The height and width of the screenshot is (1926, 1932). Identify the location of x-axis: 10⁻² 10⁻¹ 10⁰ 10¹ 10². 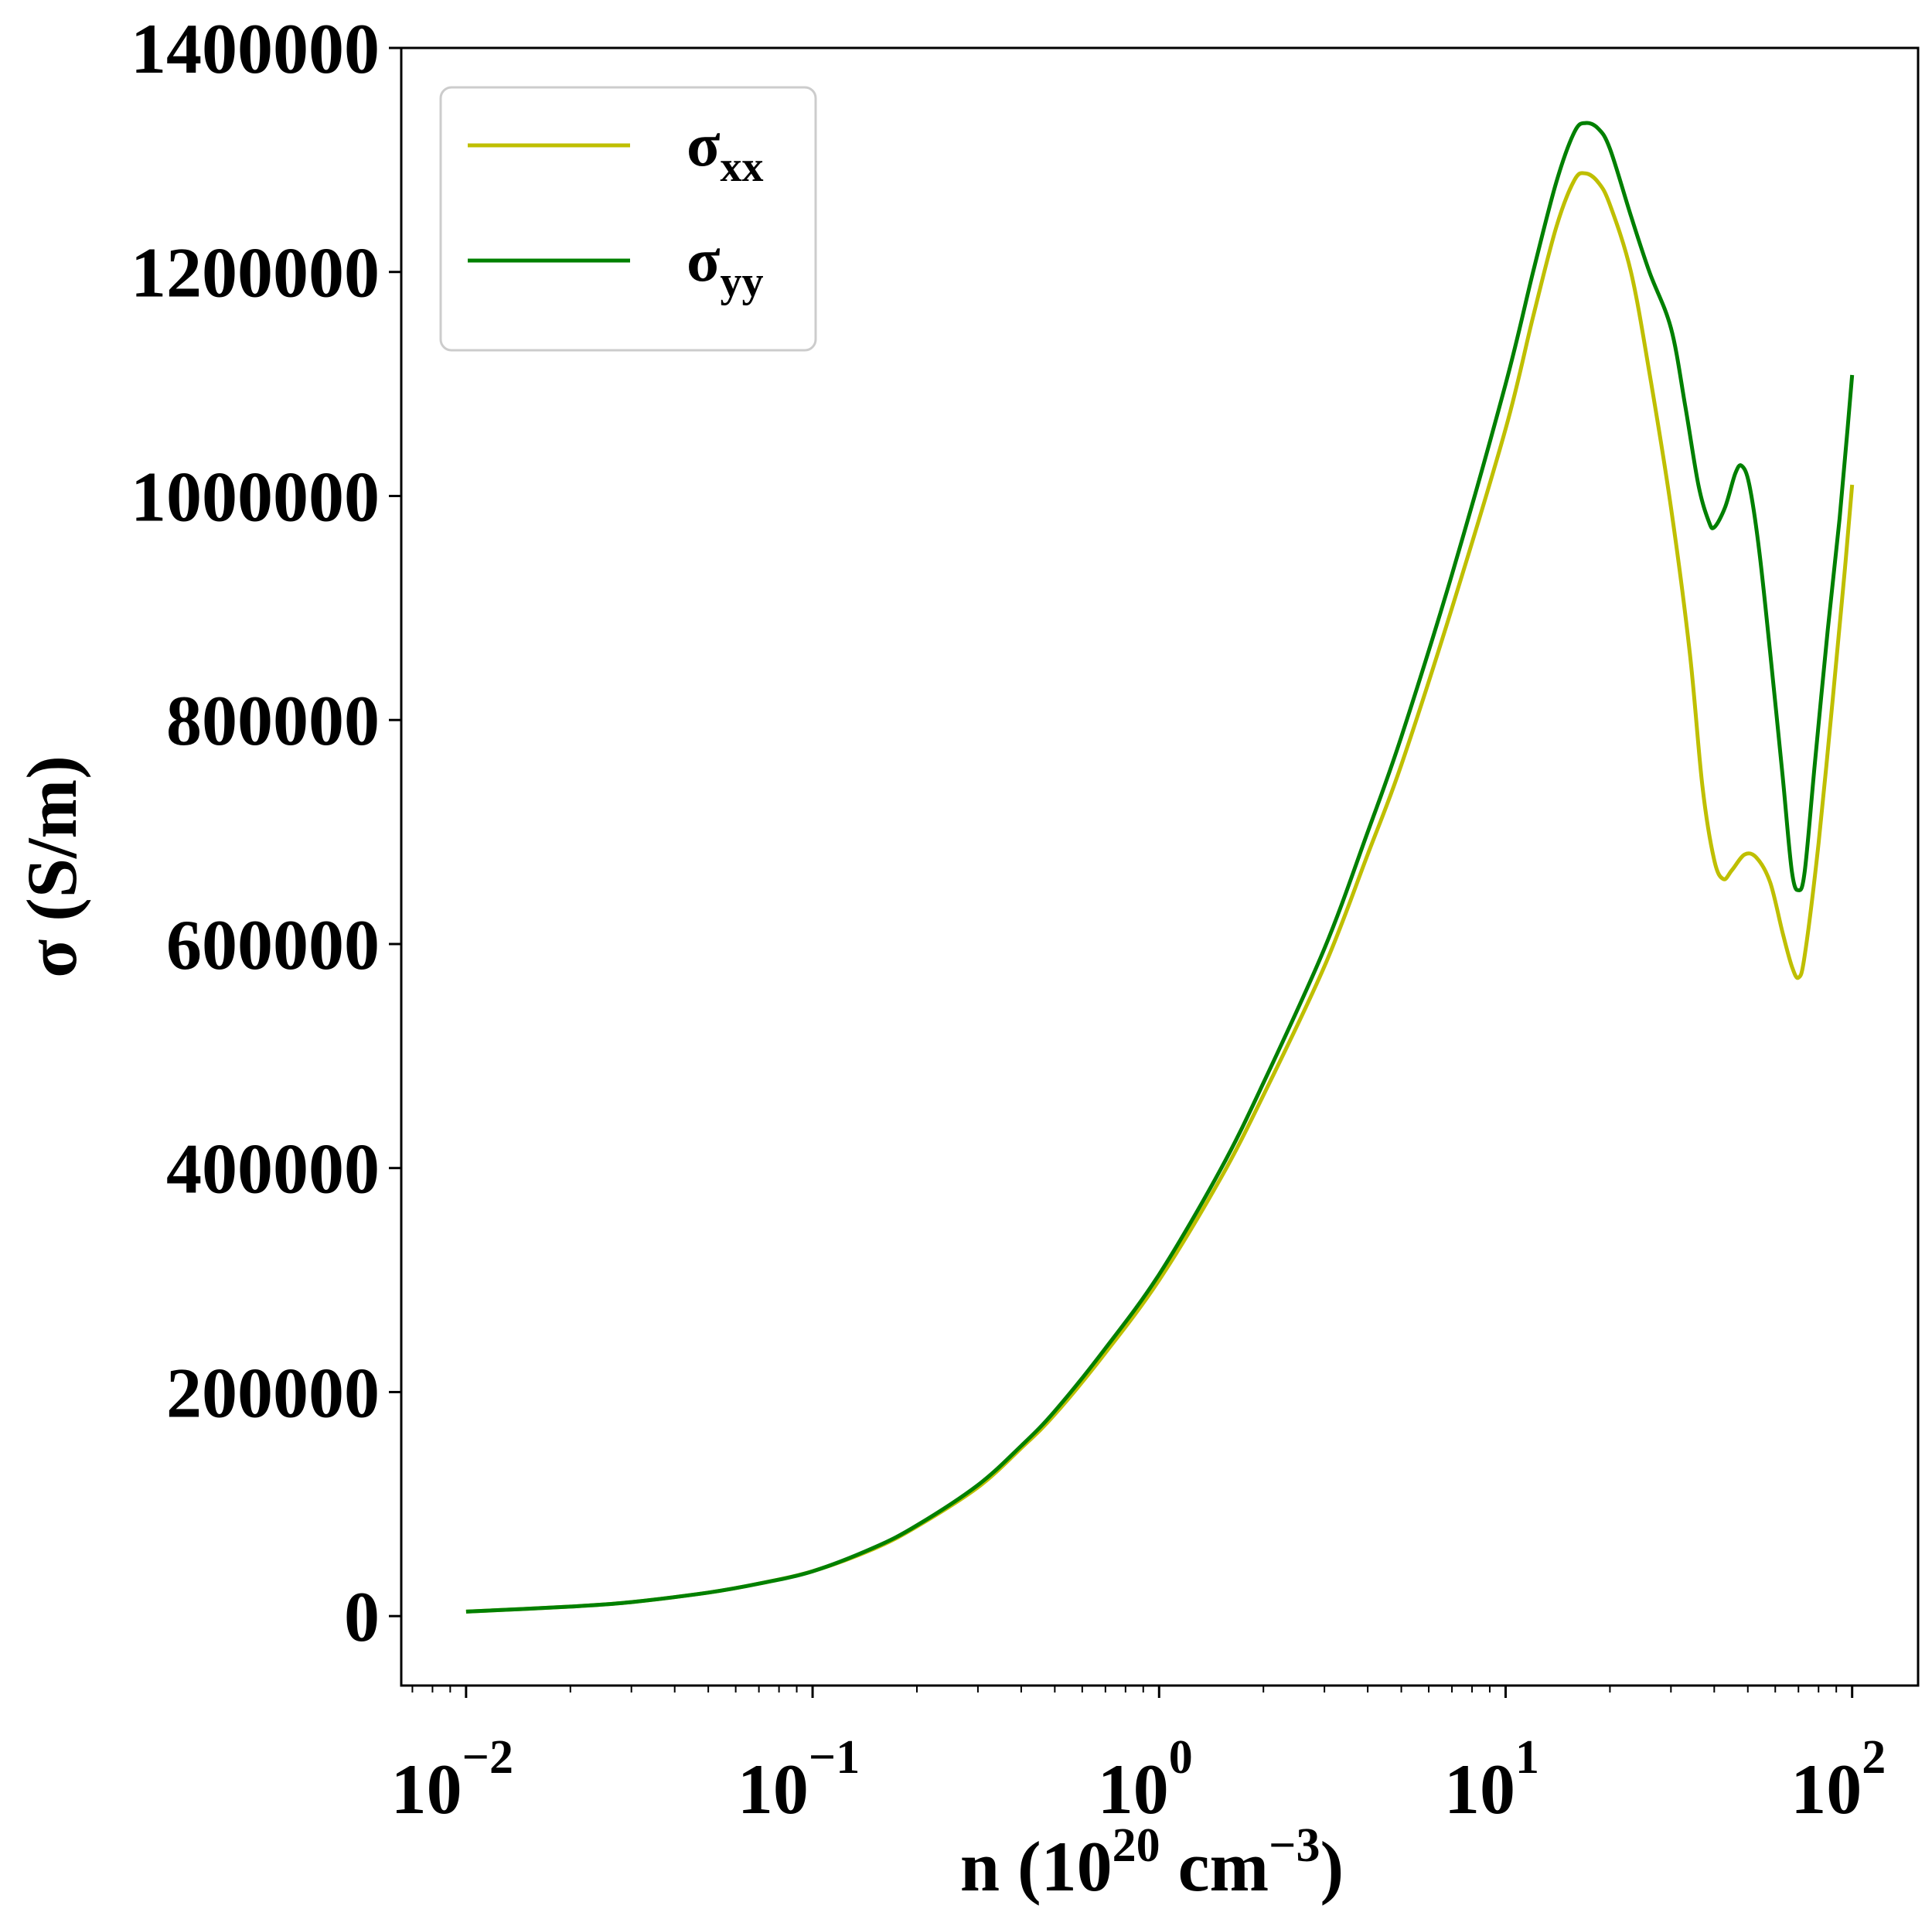
(1138, 1757).